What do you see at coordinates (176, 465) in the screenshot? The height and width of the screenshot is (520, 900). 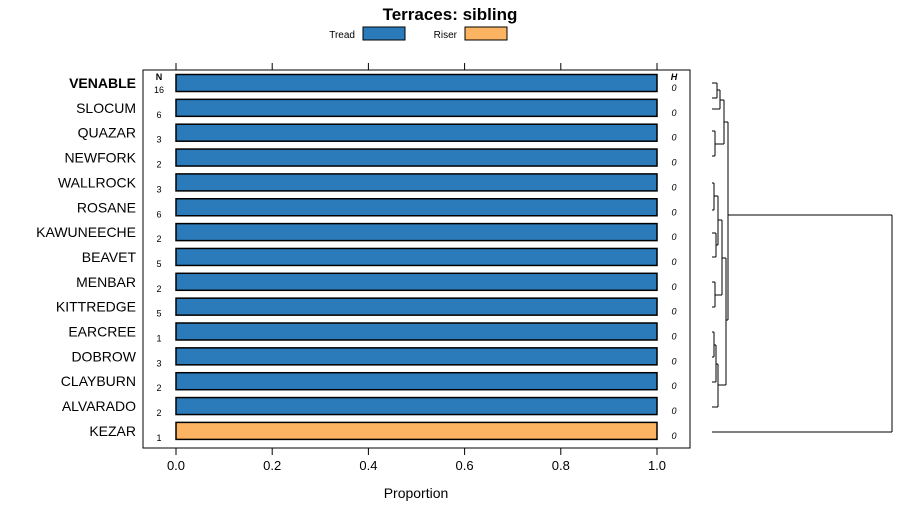 I see `x-tick-label: 0.0` at bounding box center [176, 465].